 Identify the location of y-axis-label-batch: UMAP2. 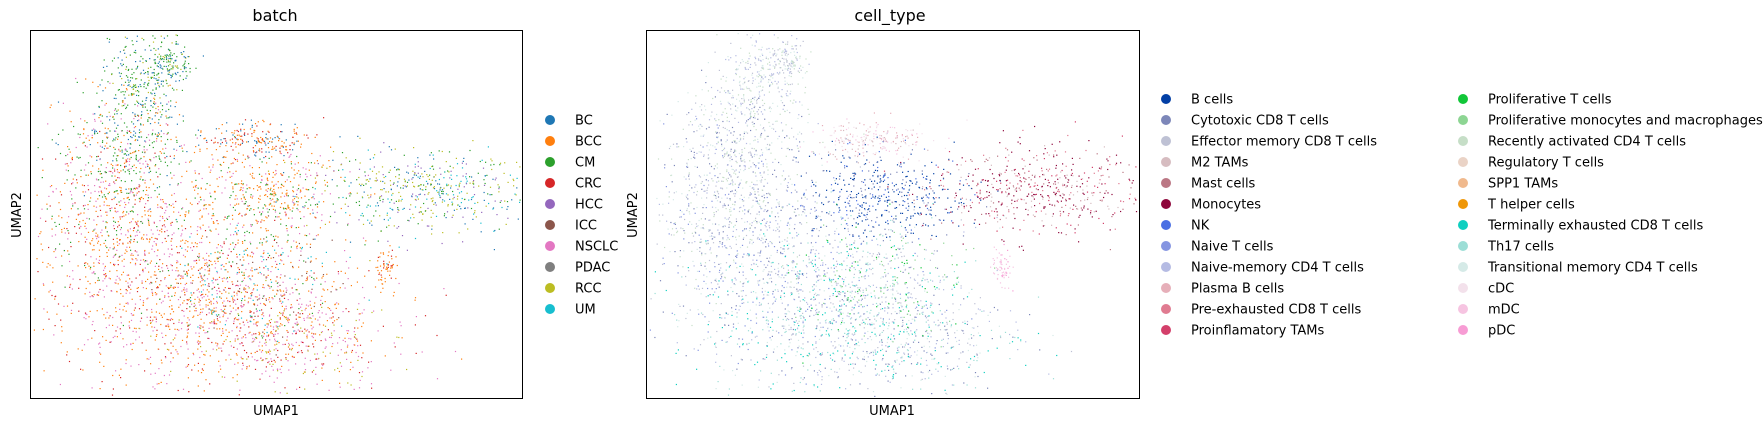
(17, 215).